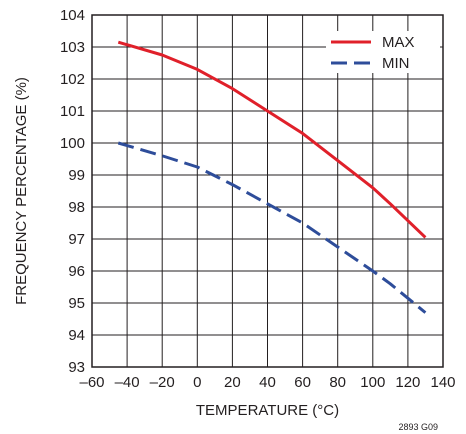 The image size is (466, 434). I want to click on x-tick-label: 120, so click(407, 382).